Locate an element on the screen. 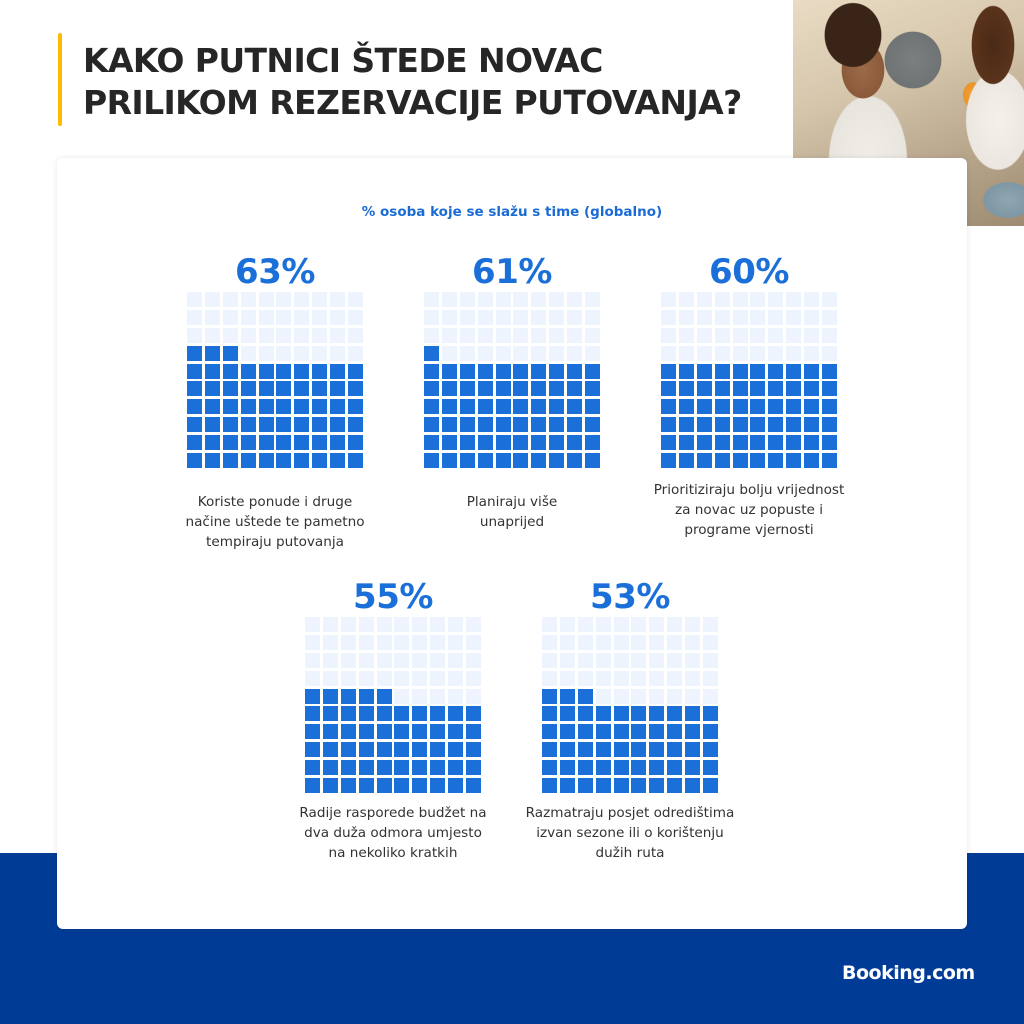 The width and height of the screenshot is (1024, 1024). title-line-2: PRILIKOM REZERVACIJE PUTOVANJA? is located at coordinates (412, 102).